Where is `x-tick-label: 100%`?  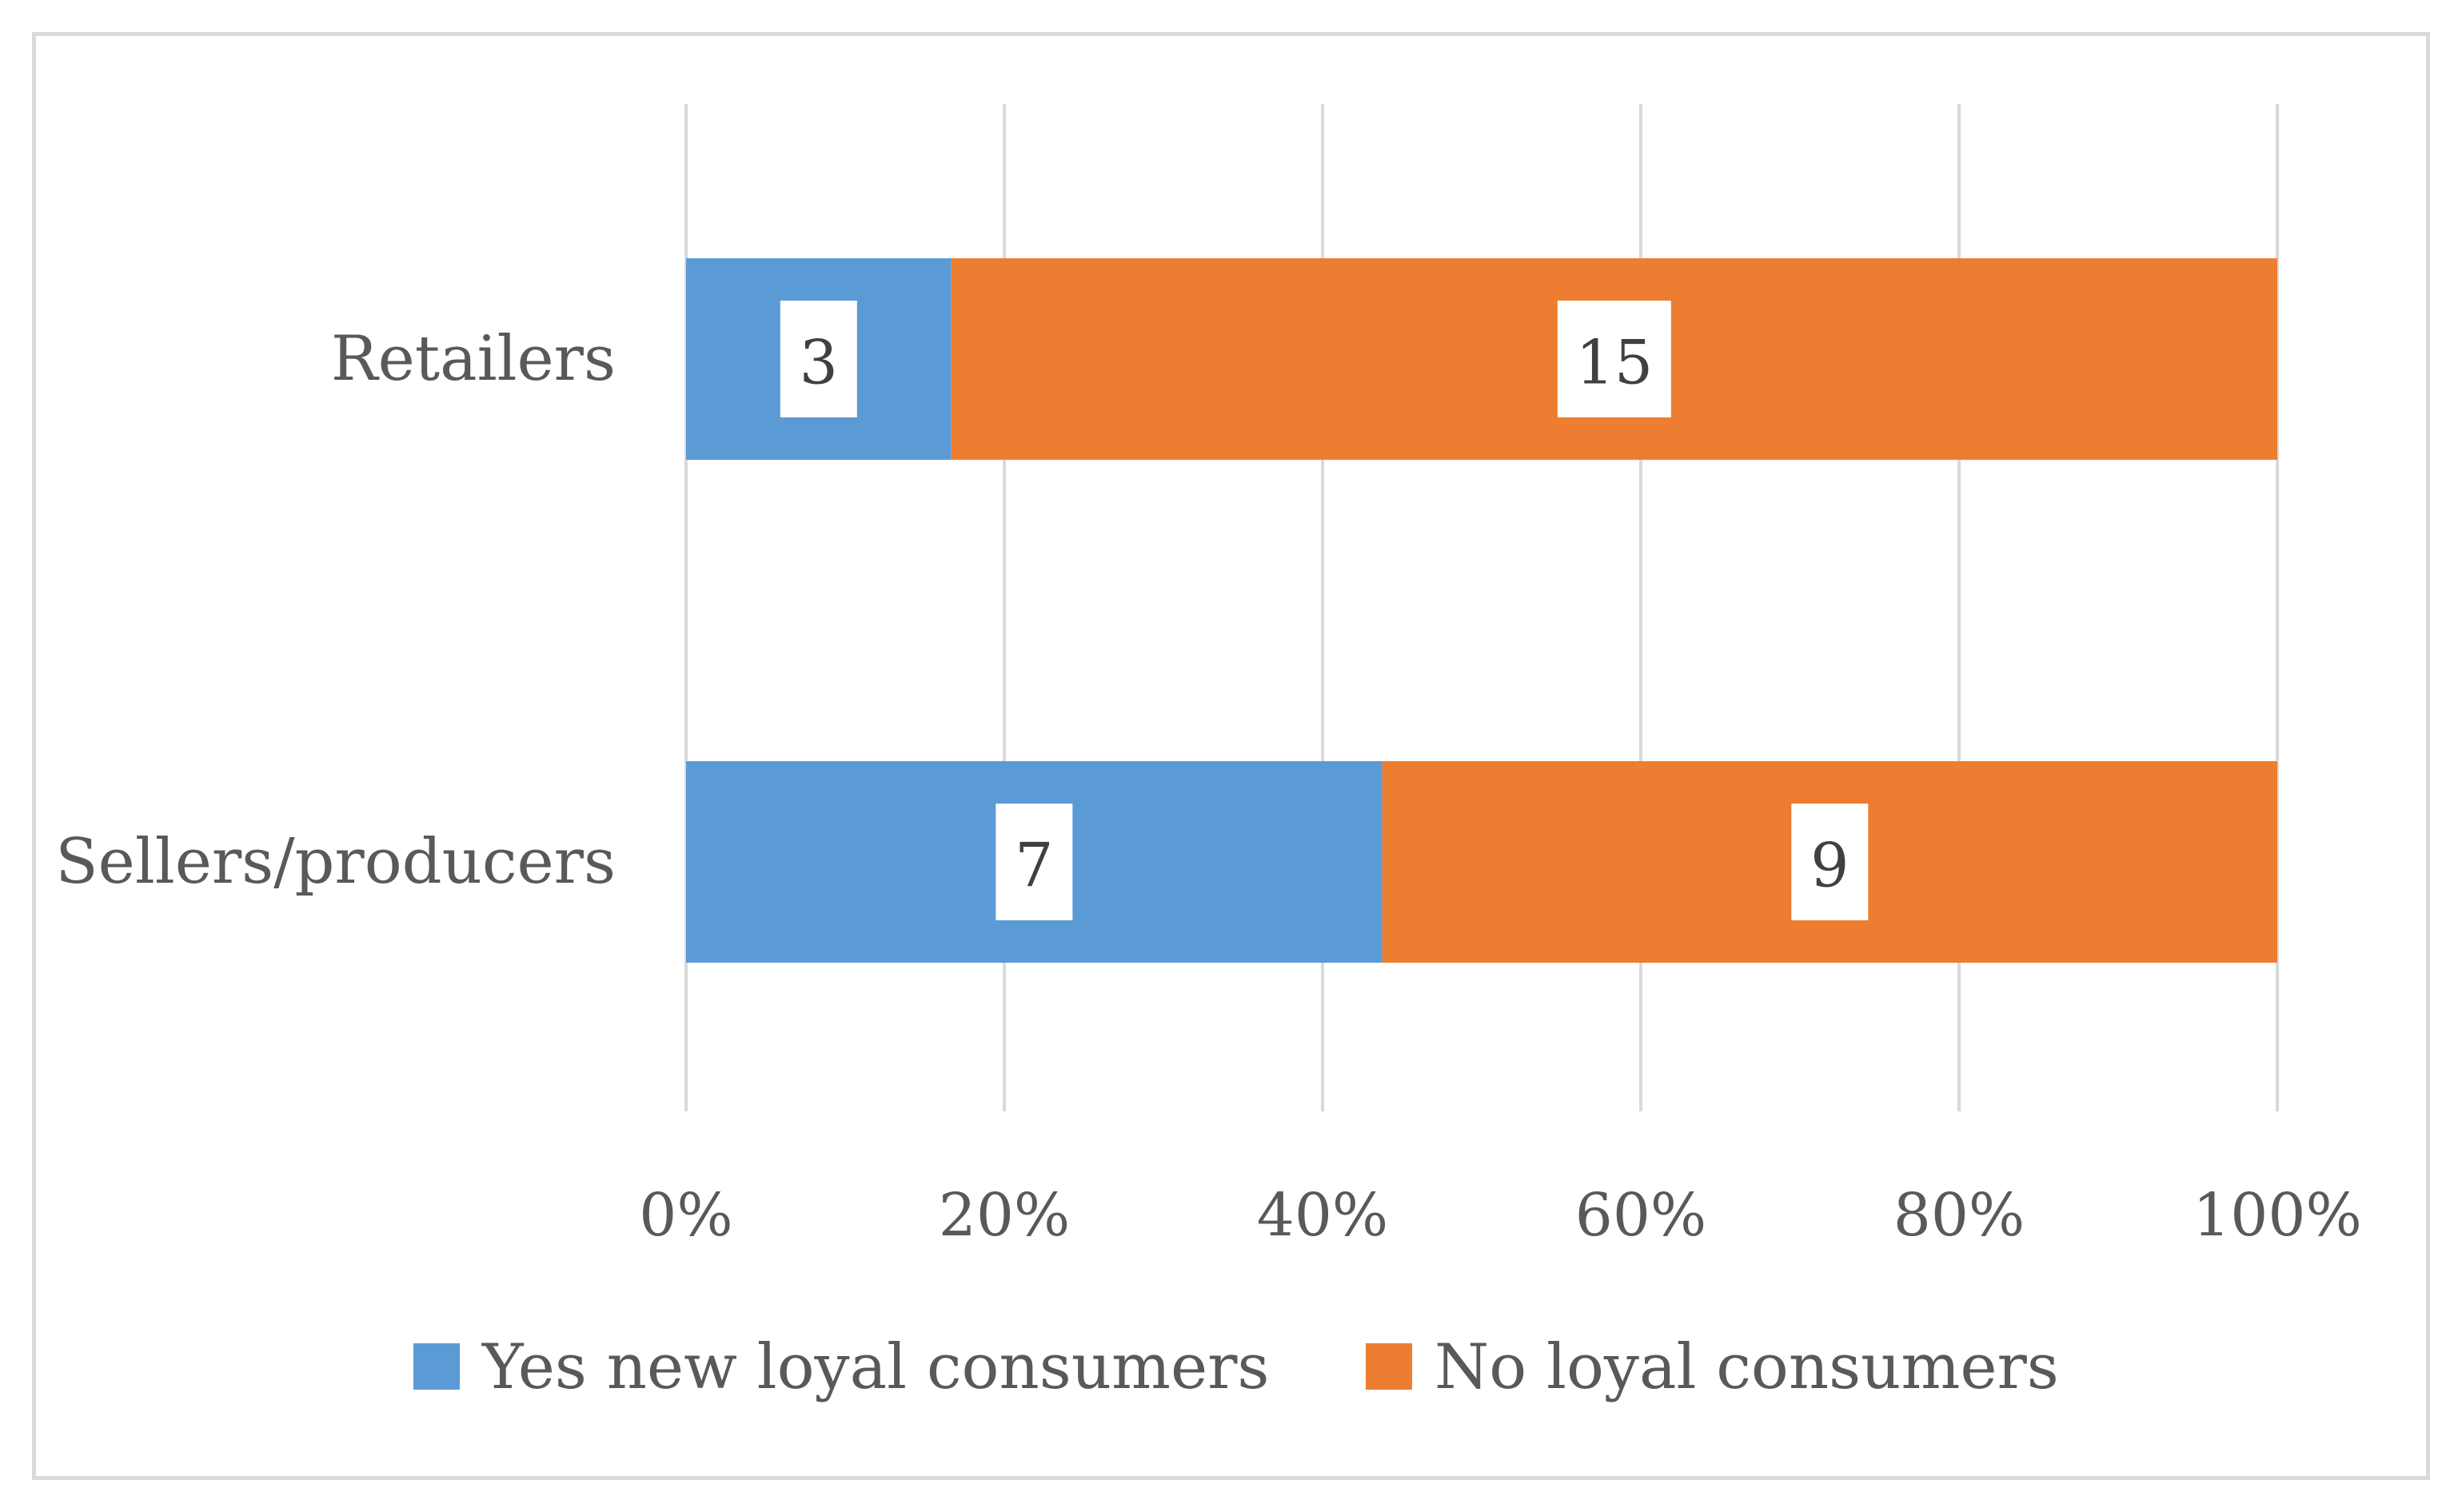 x-tick-label: 100% is located at coordinates (2277, 1215).